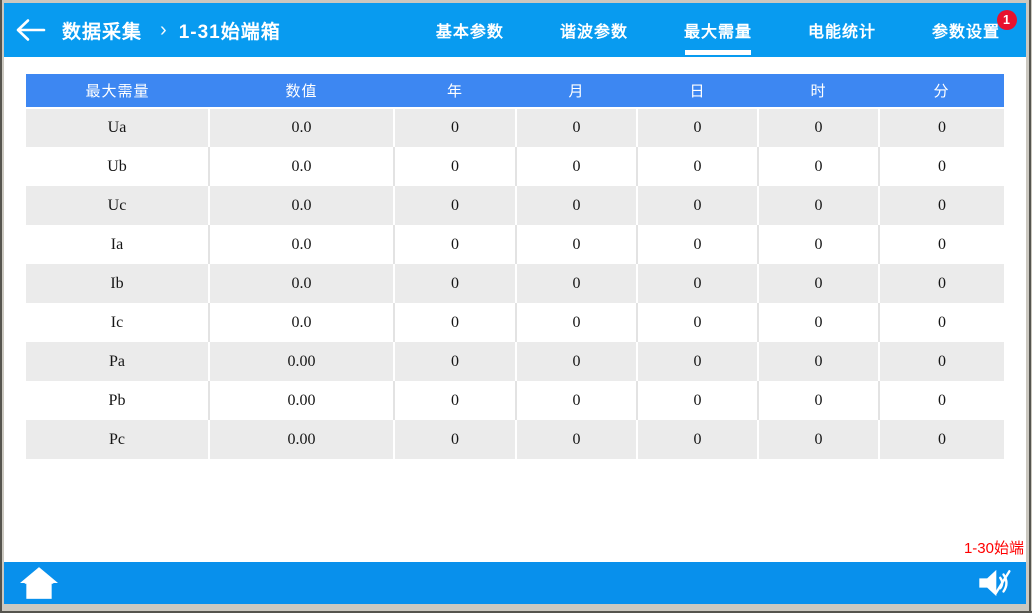  I want to click on table-cell: Pa, so click(118, 361).